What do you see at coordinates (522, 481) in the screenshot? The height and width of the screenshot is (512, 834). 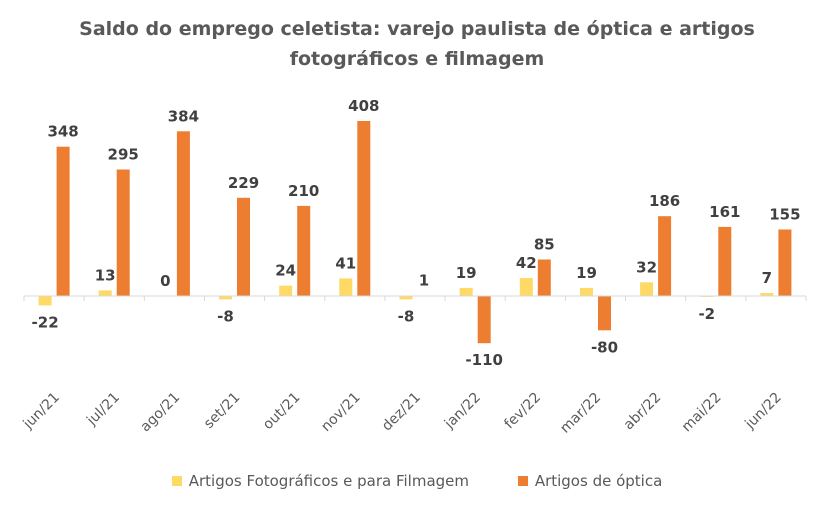 I see `legend-swatch-optica` at bounding box center [522, 481].